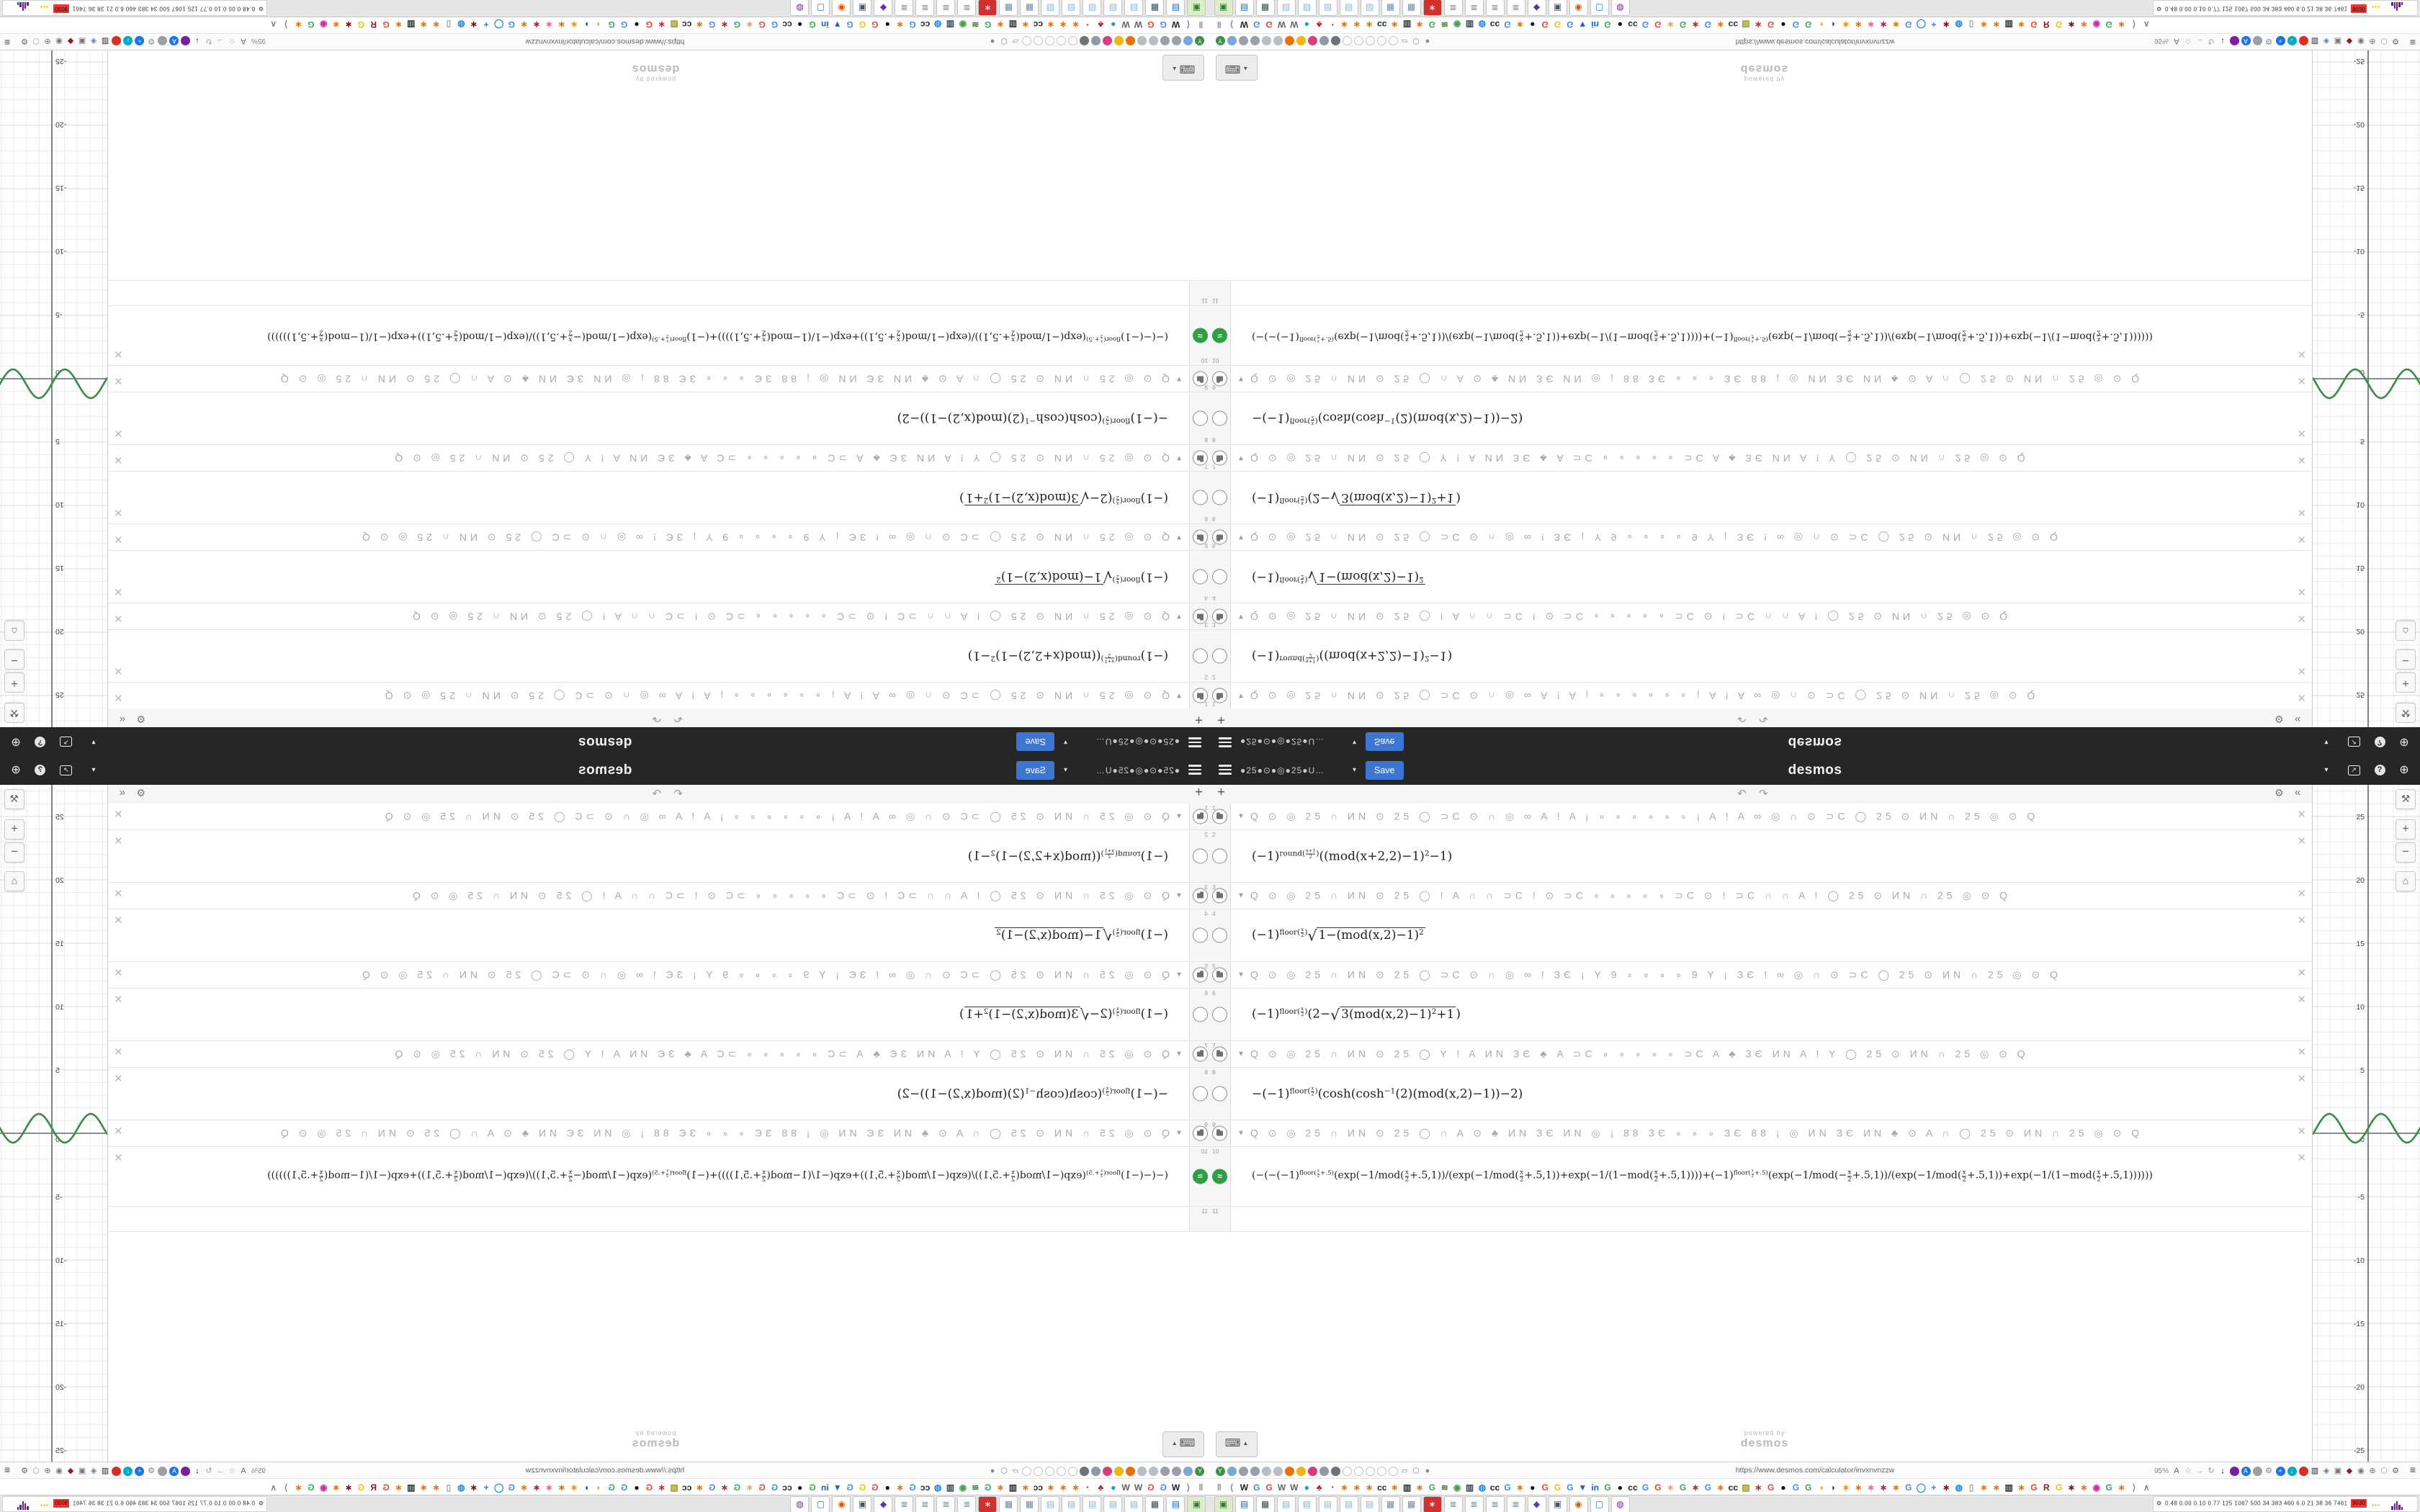 Image resolution: width=2420 pixels, height=1512 pixels. I want to click on extension-icon: ⚙, so click(2395, 1471).